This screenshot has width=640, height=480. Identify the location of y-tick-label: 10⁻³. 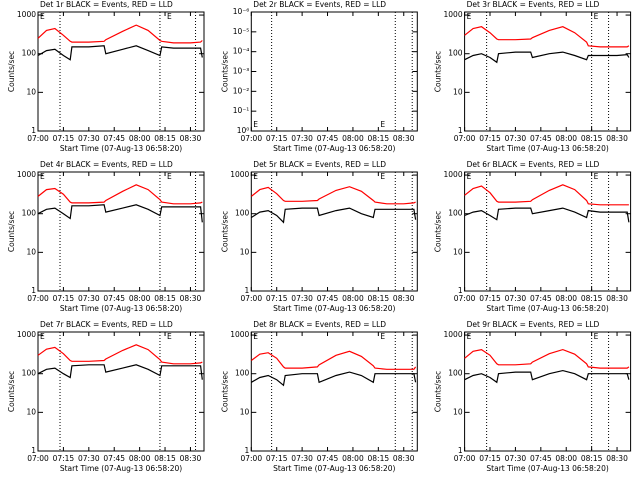
(241, 71).